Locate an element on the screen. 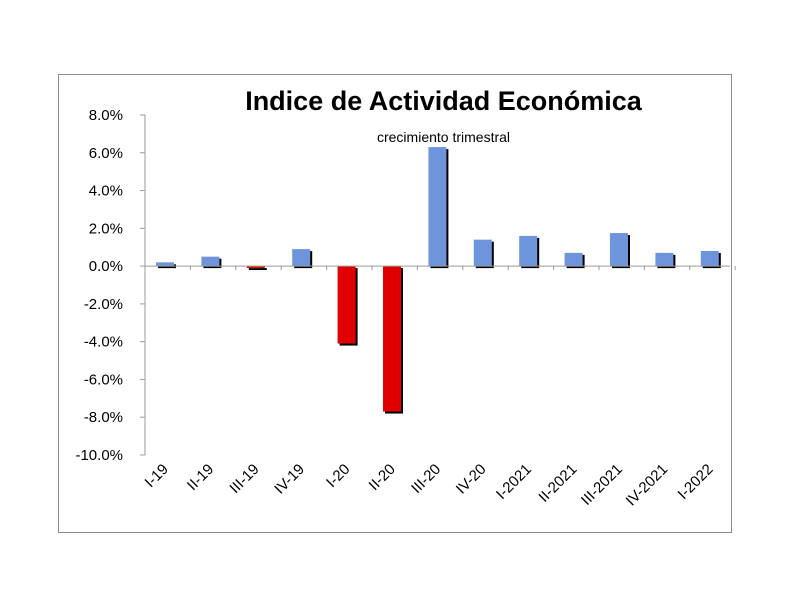 The width and height of the screenshot is (792, 612). x-category-label: II-2021 is located at coordinates (557, 483).